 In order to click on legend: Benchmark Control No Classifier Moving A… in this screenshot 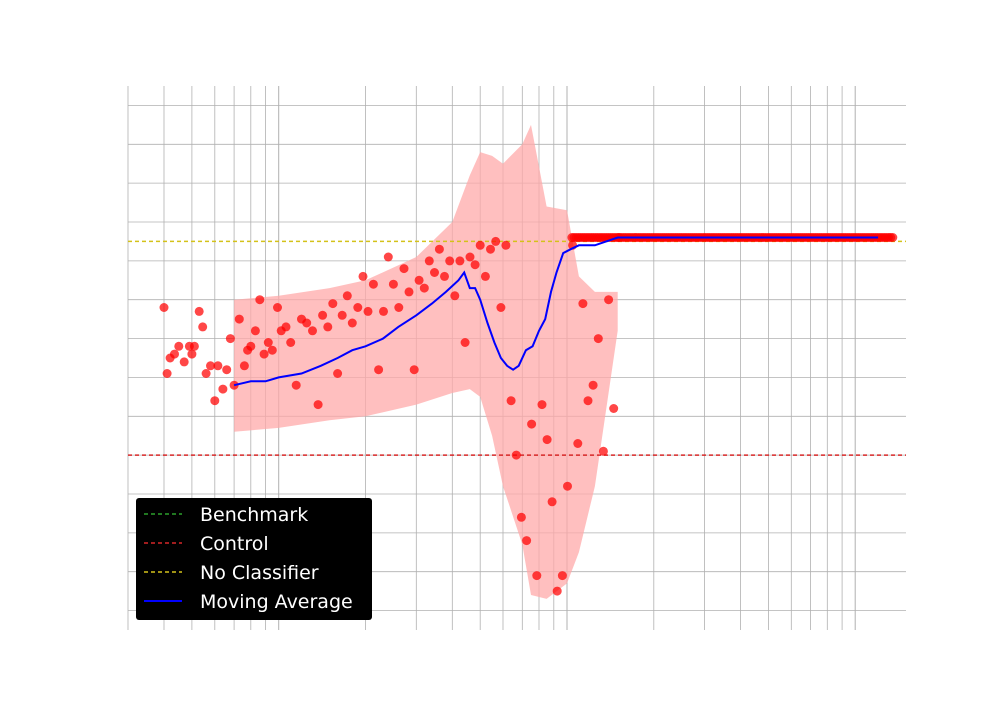, I will do `click(254, 559)`.